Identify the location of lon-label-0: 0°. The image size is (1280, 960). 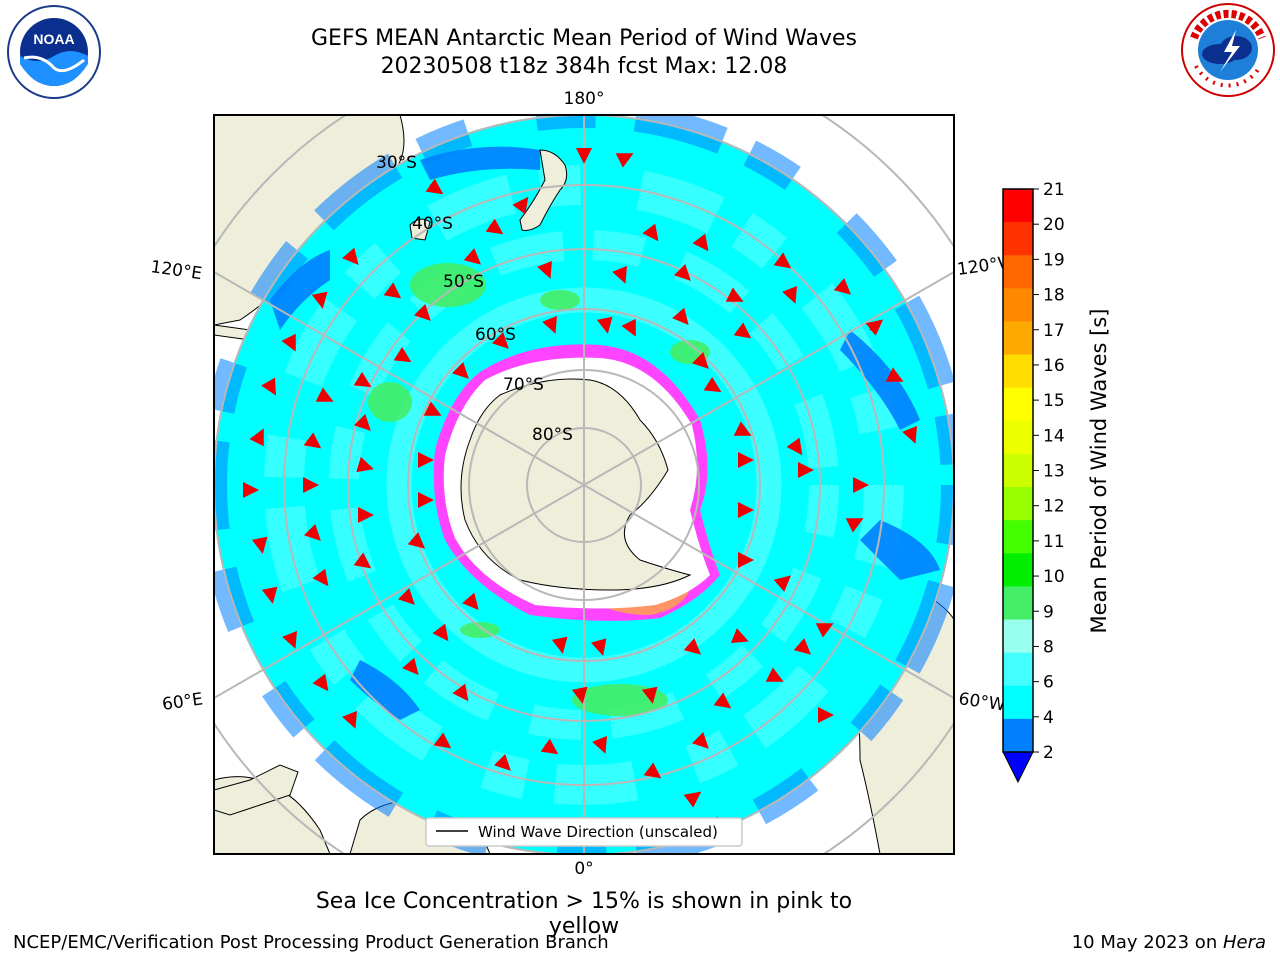
(583, 869).